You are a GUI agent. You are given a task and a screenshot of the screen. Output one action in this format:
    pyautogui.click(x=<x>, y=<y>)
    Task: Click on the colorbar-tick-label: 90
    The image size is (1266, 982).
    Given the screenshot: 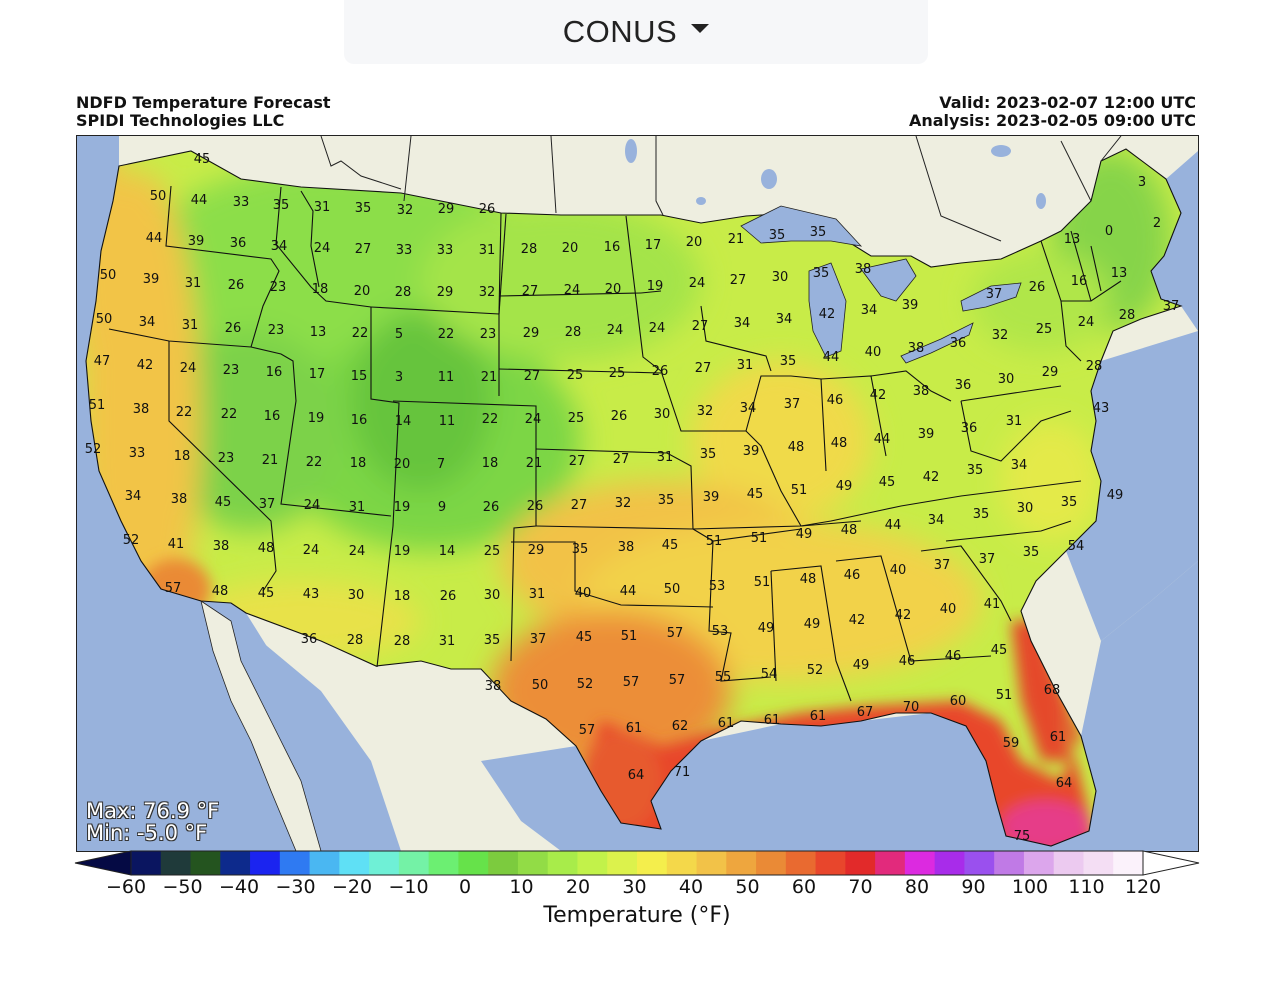 What is the action you would take?
    pyautogui.click(x=973, y=887)
    